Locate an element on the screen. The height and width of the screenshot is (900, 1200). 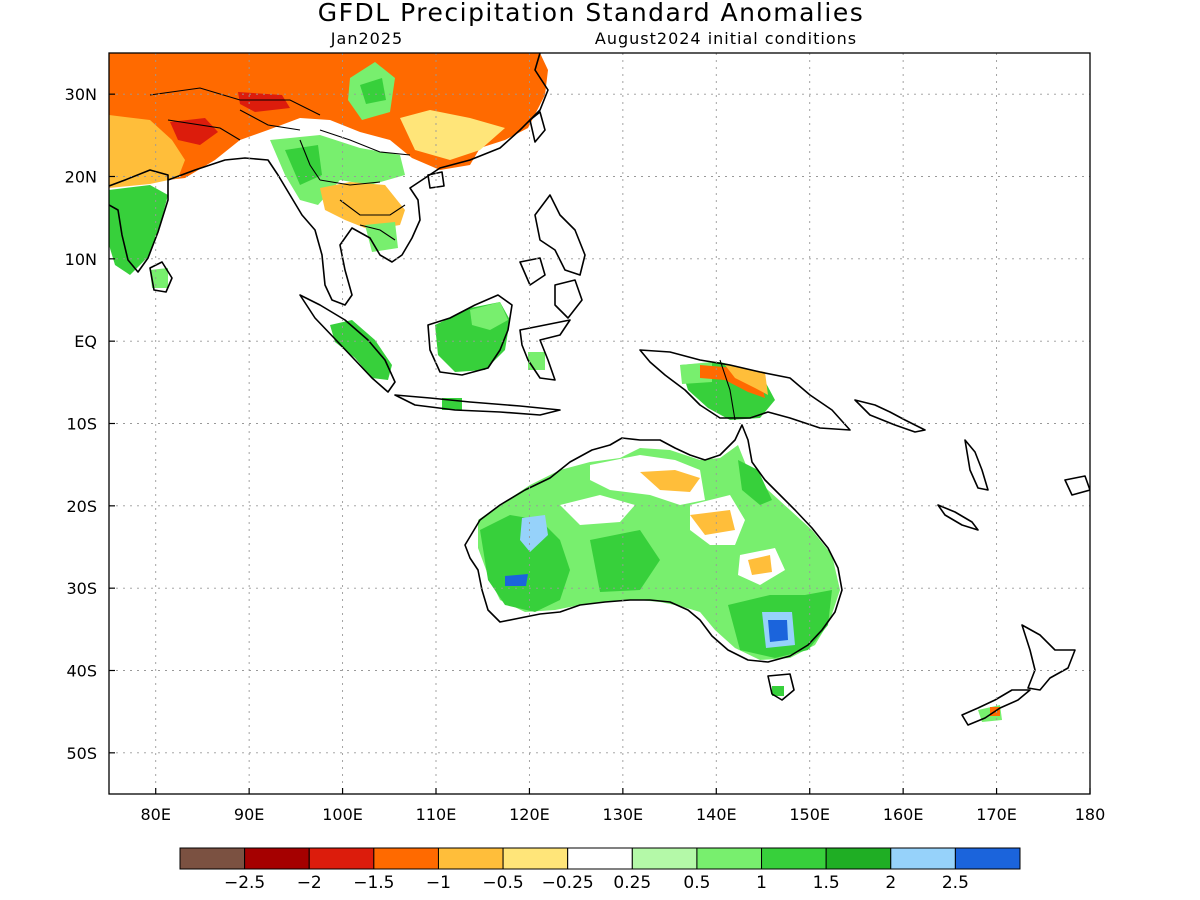
anomaly-sulawesi is located at coordinates (536, 361).